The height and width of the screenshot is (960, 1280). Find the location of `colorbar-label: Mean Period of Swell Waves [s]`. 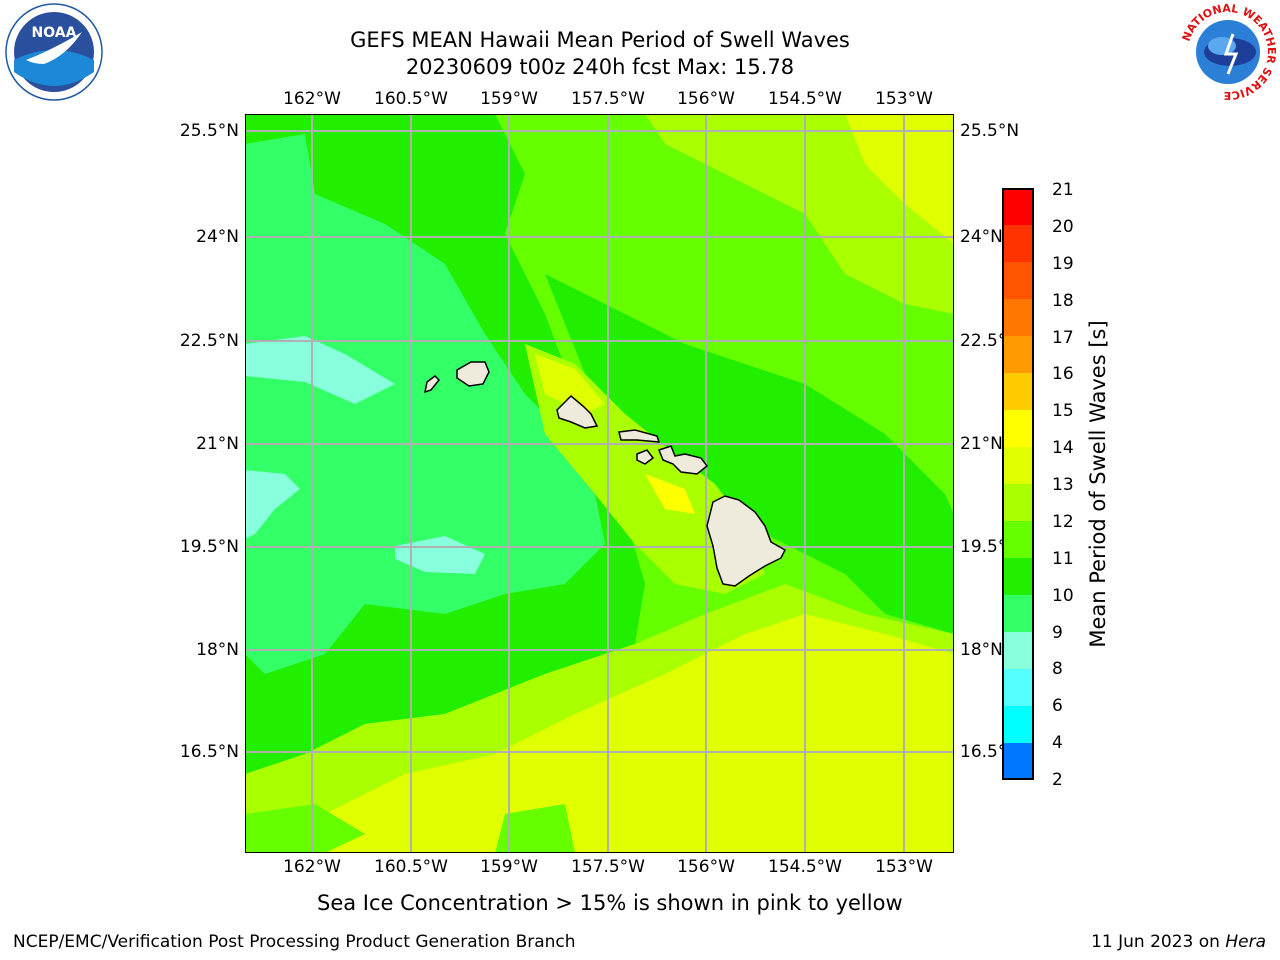

colorbar-label: Mean Period of Swell Waves [s] is located at coordinates (1098, 484).